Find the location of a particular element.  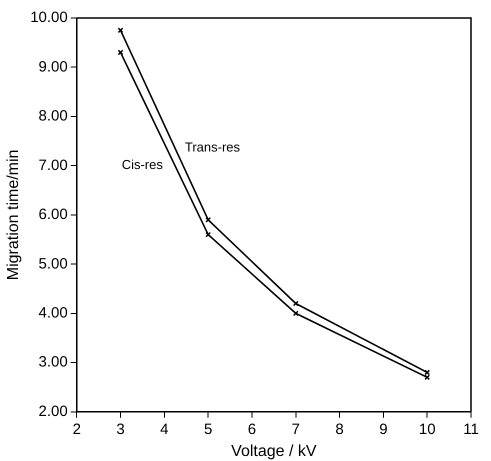

y-tick-label: 10.00 is located at coordinates (49, 17).